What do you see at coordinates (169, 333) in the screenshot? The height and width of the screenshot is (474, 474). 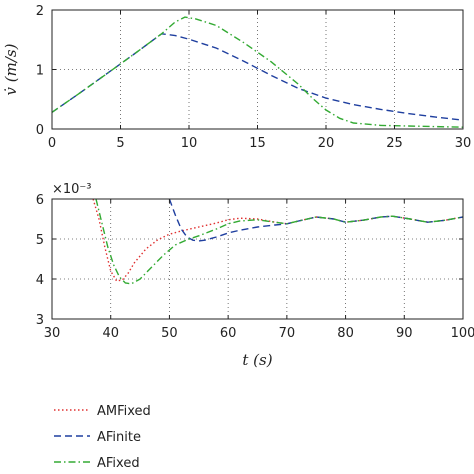 I see `x-tick-label: 50` at bounding box center [169, 333].